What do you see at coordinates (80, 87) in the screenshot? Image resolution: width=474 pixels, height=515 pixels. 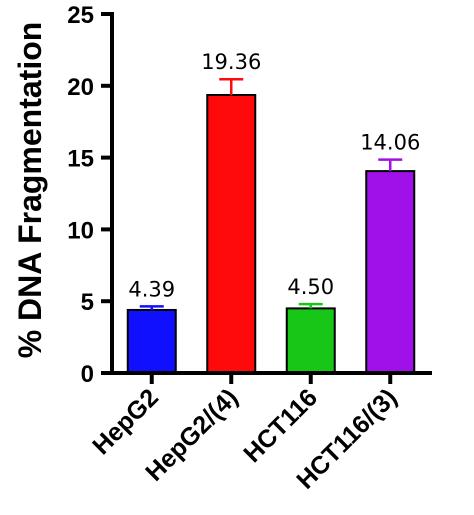 I see `y-tick-label: 20` at bounding box center [80, 87].